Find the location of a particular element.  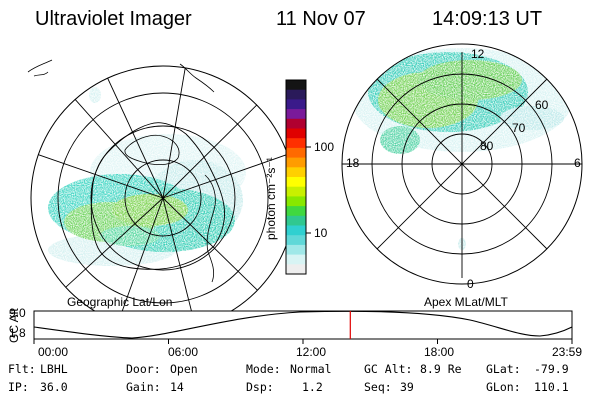

glon-label: GLon: is located at coordinates (503, 387).